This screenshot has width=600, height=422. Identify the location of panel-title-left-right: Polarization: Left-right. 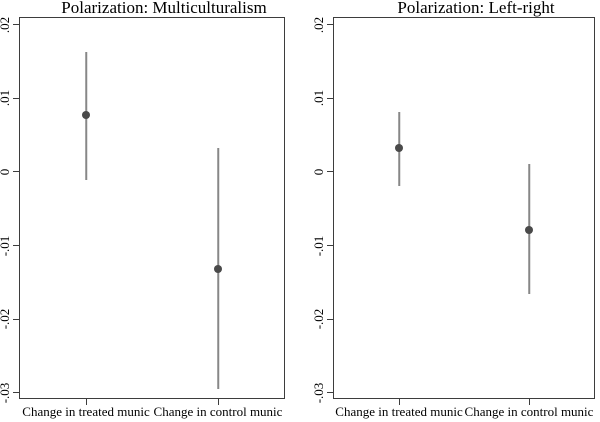
(476, 8).